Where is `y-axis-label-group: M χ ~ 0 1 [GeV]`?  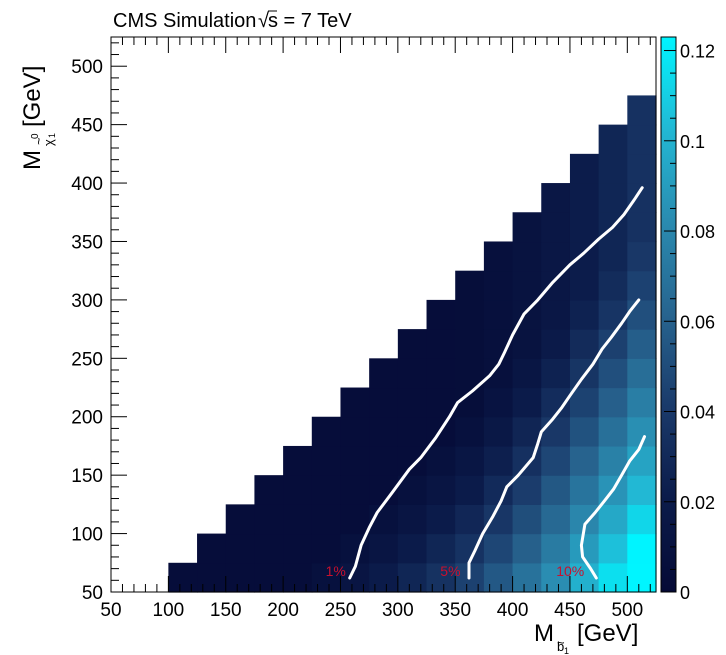
y-axis-label-group: M χ ~ 0 1 [GeV] is located at coordinates (38, 118).